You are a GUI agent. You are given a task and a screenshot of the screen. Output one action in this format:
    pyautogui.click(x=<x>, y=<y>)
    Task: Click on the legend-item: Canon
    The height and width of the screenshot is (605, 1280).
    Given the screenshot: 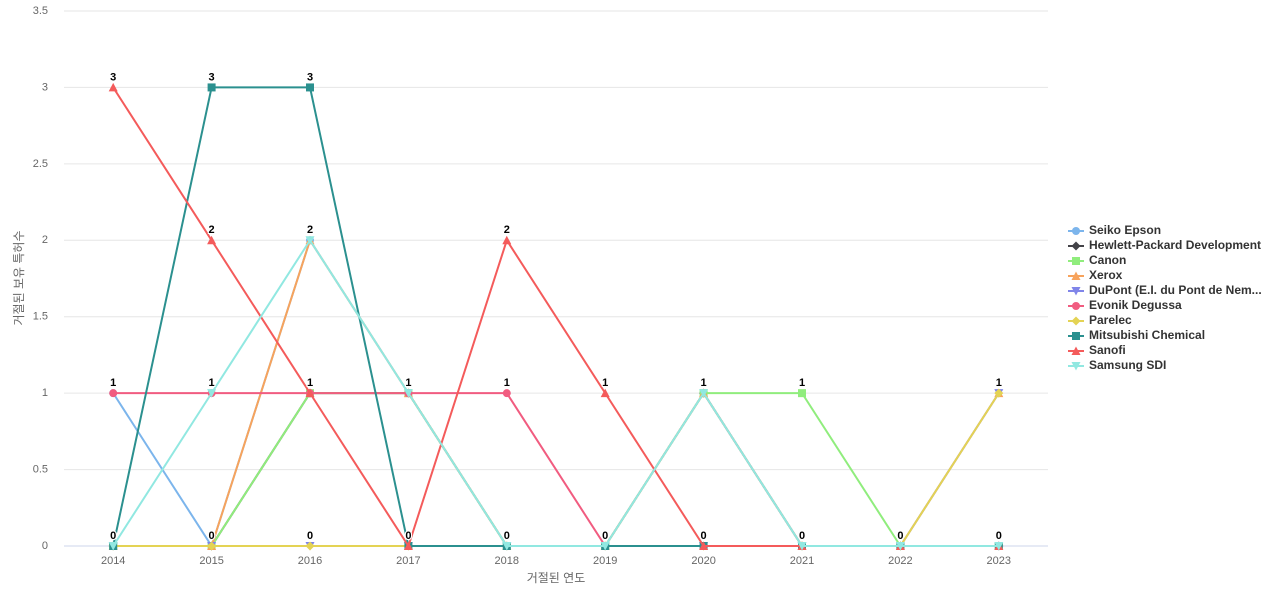 What is the action you would take?
    pyautogui.click(x=1097, y=260)
    